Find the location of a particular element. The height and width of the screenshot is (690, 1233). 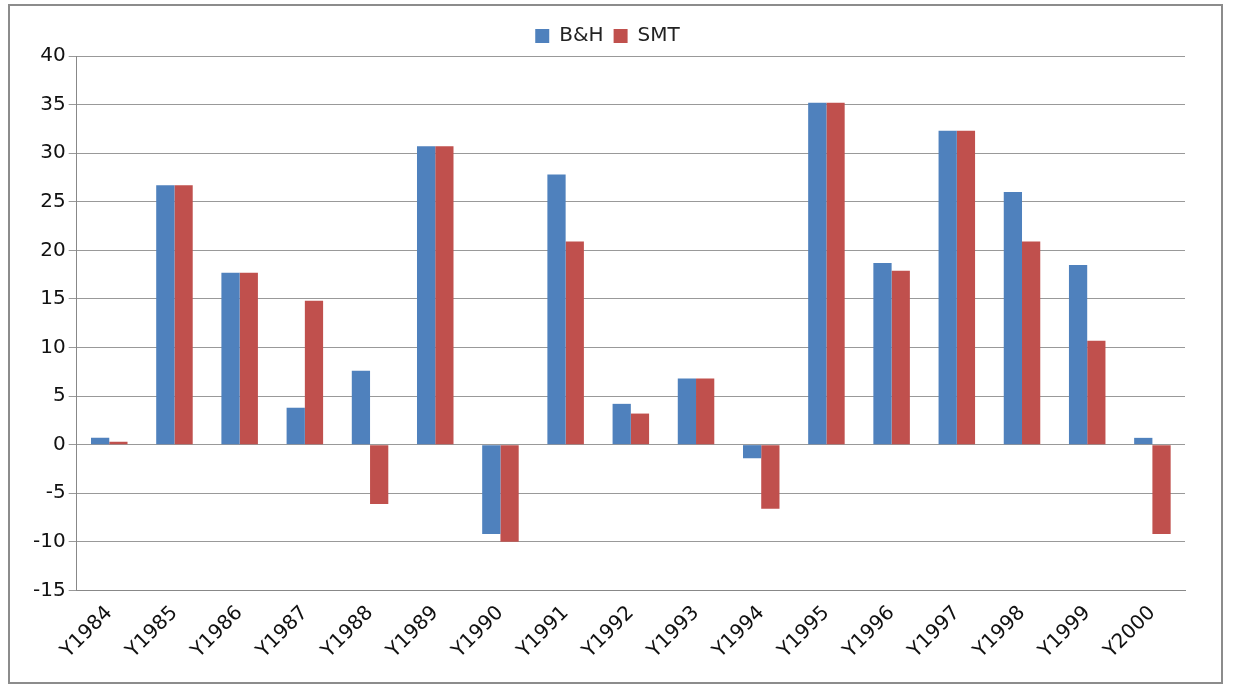

legend-label: B&H is located at coordinates (581, 34).